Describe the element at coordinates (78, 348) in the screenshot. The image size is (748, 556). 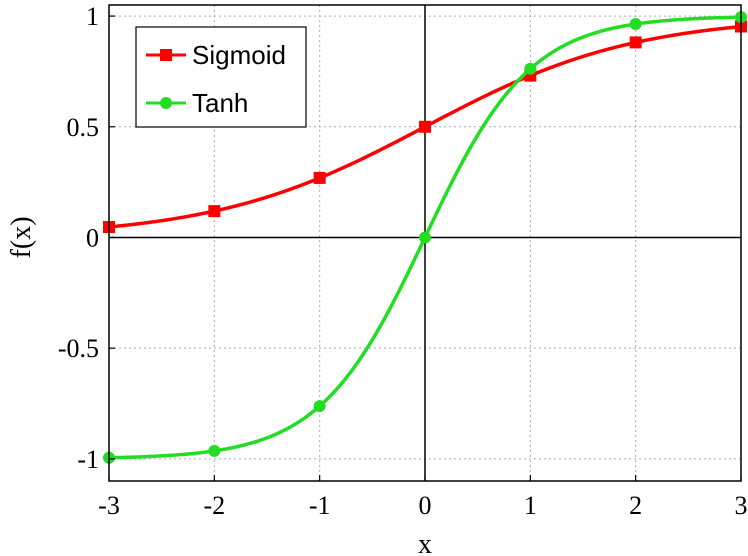
I see `y-tick-label: -0.5` at that location.